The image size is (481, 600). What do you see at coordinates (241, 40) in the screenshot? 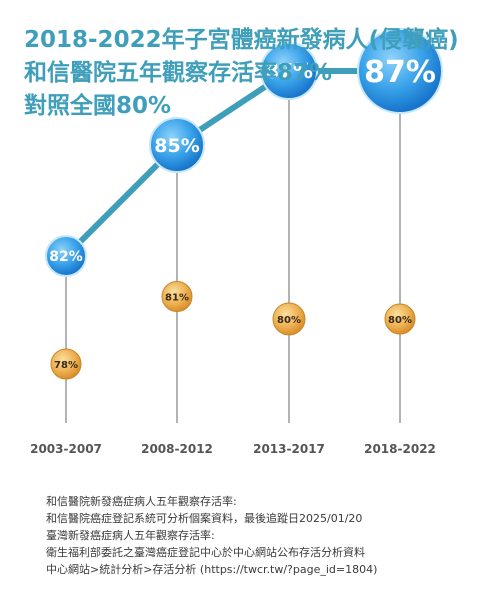
I see `title-line-1: 2018-2022年子宮體癌新發病人(侵襲癌)` at bounding box center [241, 40].